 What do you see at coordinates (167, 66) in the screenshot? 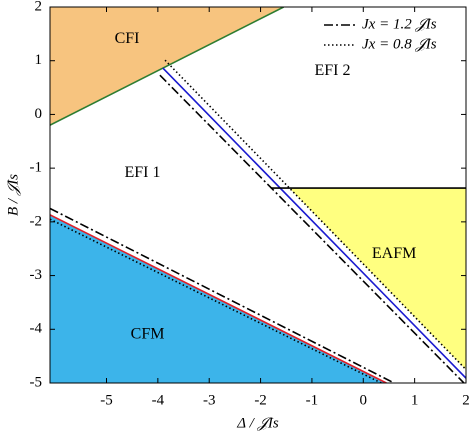
I see `boundary-line` at bounding box center [167, 66].